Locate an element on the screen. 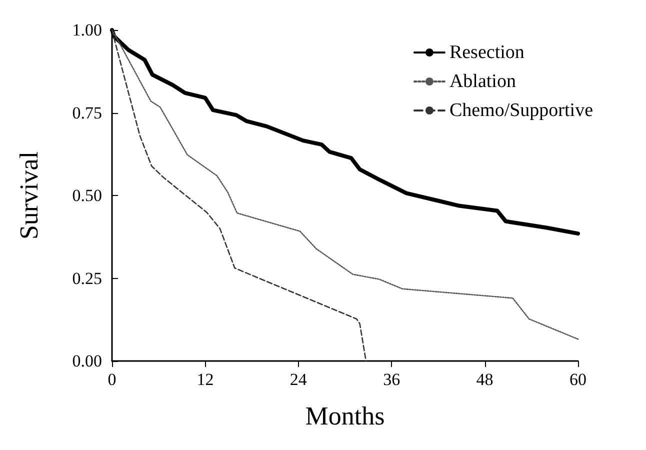 This screenshot has height=450, width=646. x-tick-label: 0 is located at coordinates (112, 379).